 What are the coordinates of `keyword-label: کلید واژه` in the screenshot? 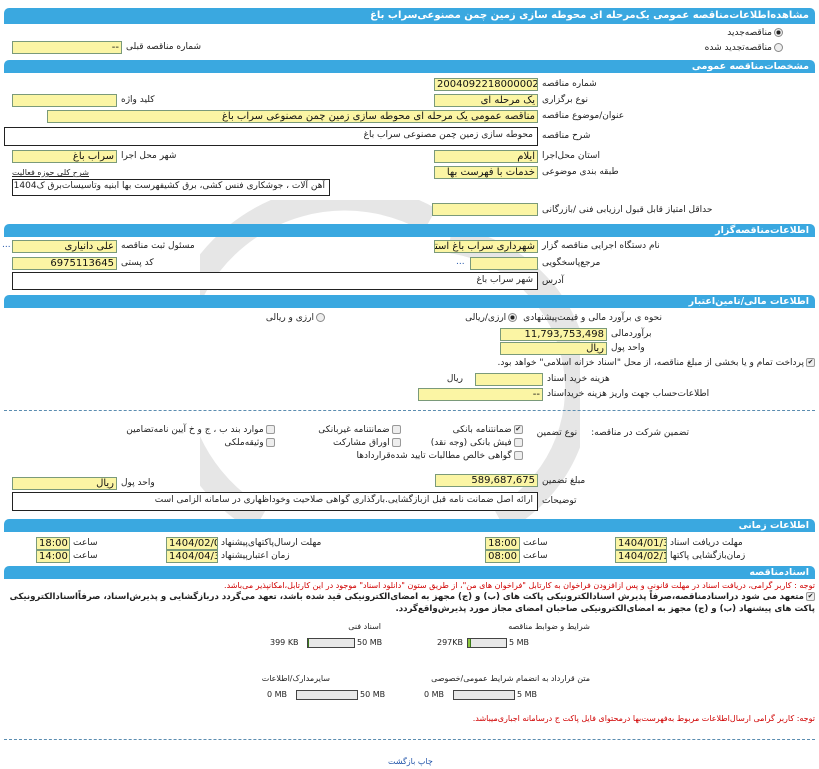 It's located at (138, 100).